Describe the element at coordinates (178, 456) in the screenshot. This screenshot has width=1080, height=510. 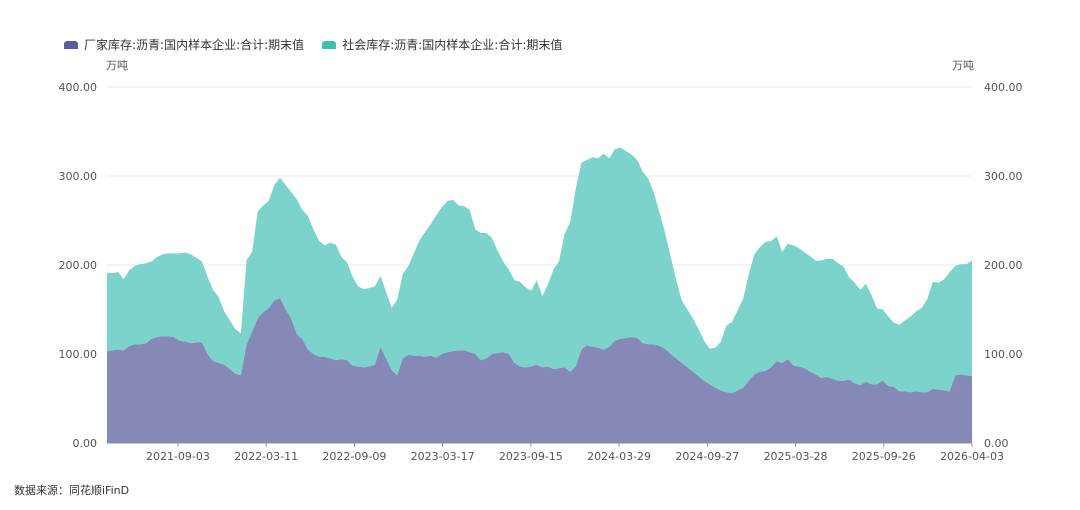
I see `x-tick-label: 2021-09-03` at that location.